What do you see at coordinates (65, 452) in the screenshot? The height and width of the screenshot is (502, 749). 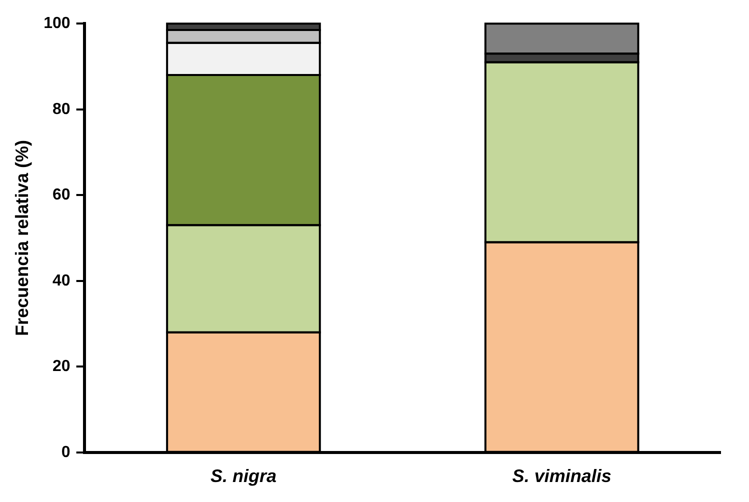 I see `y-tick-label: 0` at bounding box center [65, 452].